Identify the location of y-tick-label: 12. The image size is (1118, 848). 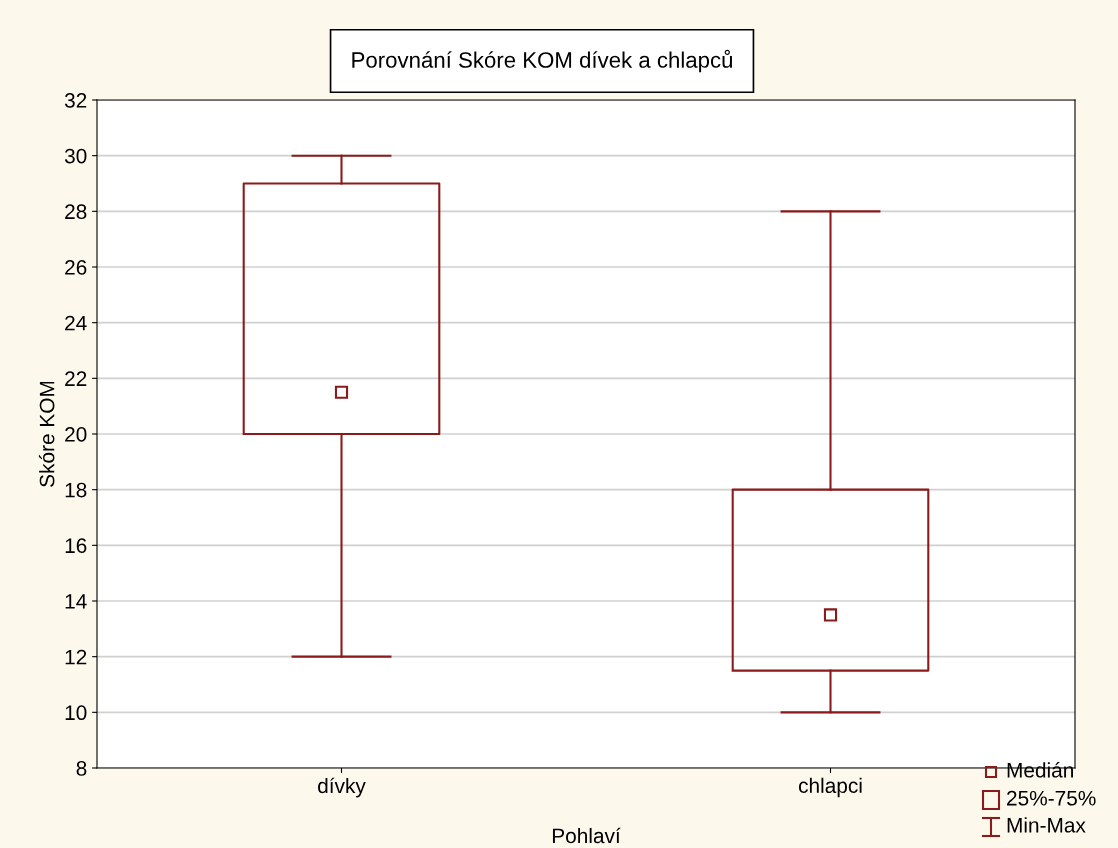
(76, 657).